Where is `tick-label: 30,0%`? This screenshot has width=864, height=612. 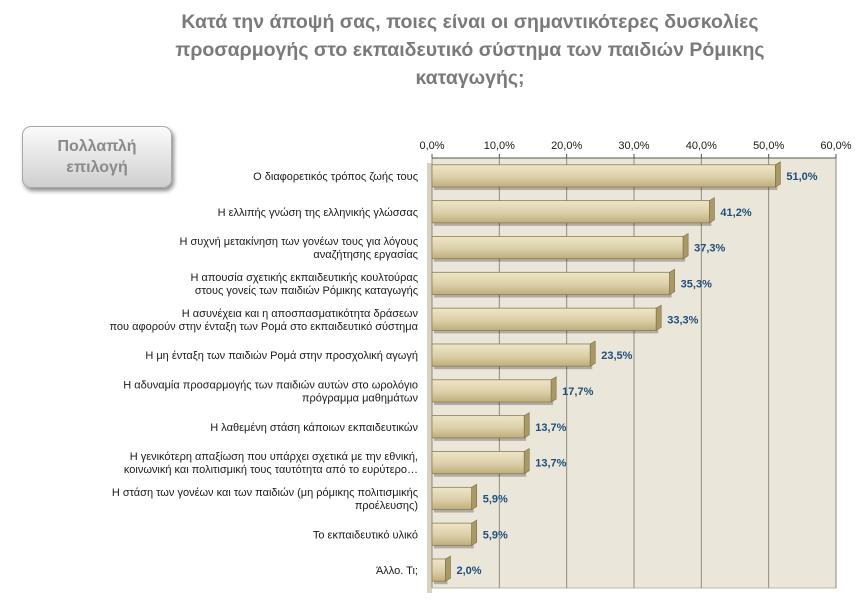
tick-label: 30,0% is located at coordinates (633, 146).